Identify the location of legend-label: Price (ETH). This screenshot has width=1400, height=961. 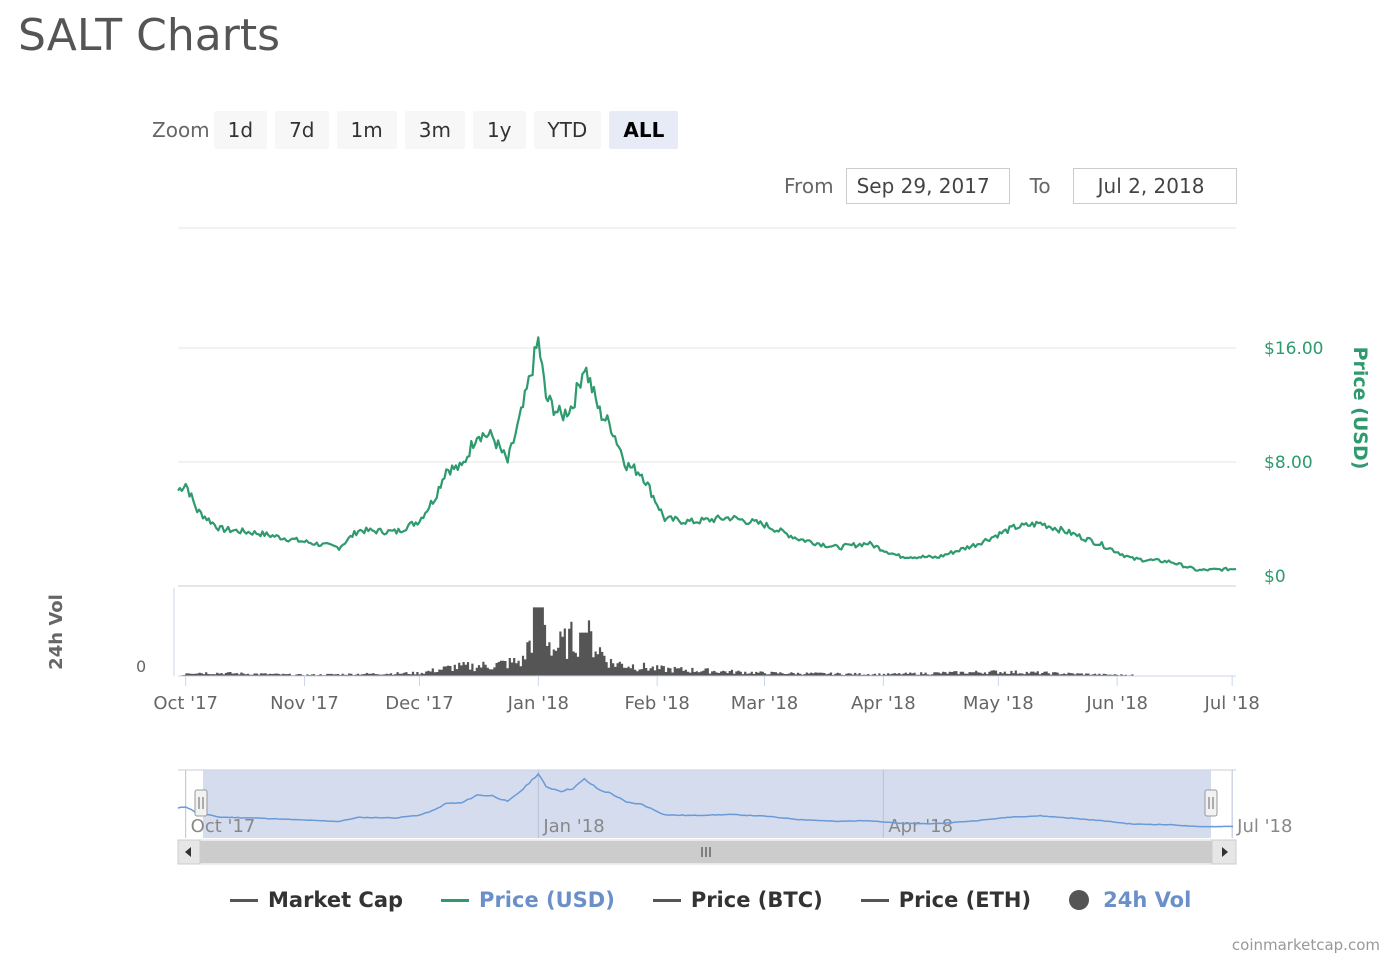
(965, 900).